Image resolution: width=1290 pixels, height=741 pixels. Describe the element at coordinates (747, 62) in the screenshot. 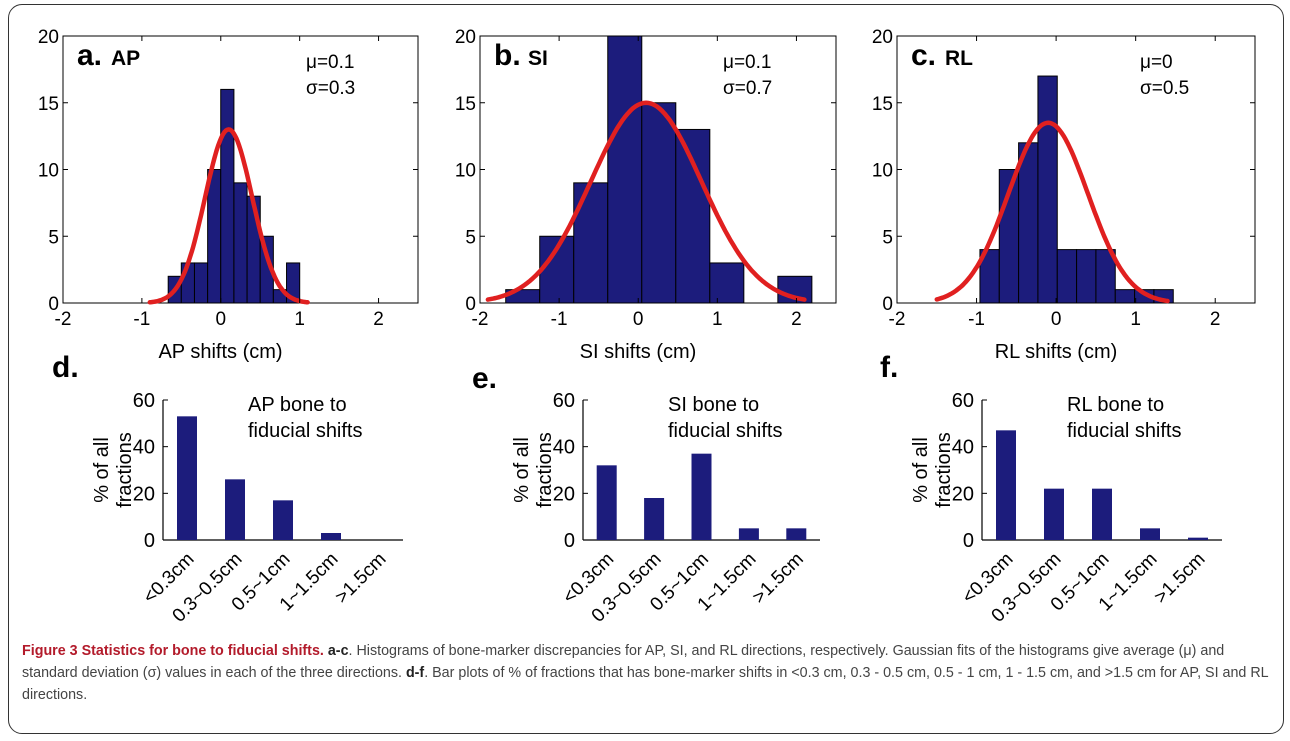

I see `panel-b-stat: μ=0.1` at that location.